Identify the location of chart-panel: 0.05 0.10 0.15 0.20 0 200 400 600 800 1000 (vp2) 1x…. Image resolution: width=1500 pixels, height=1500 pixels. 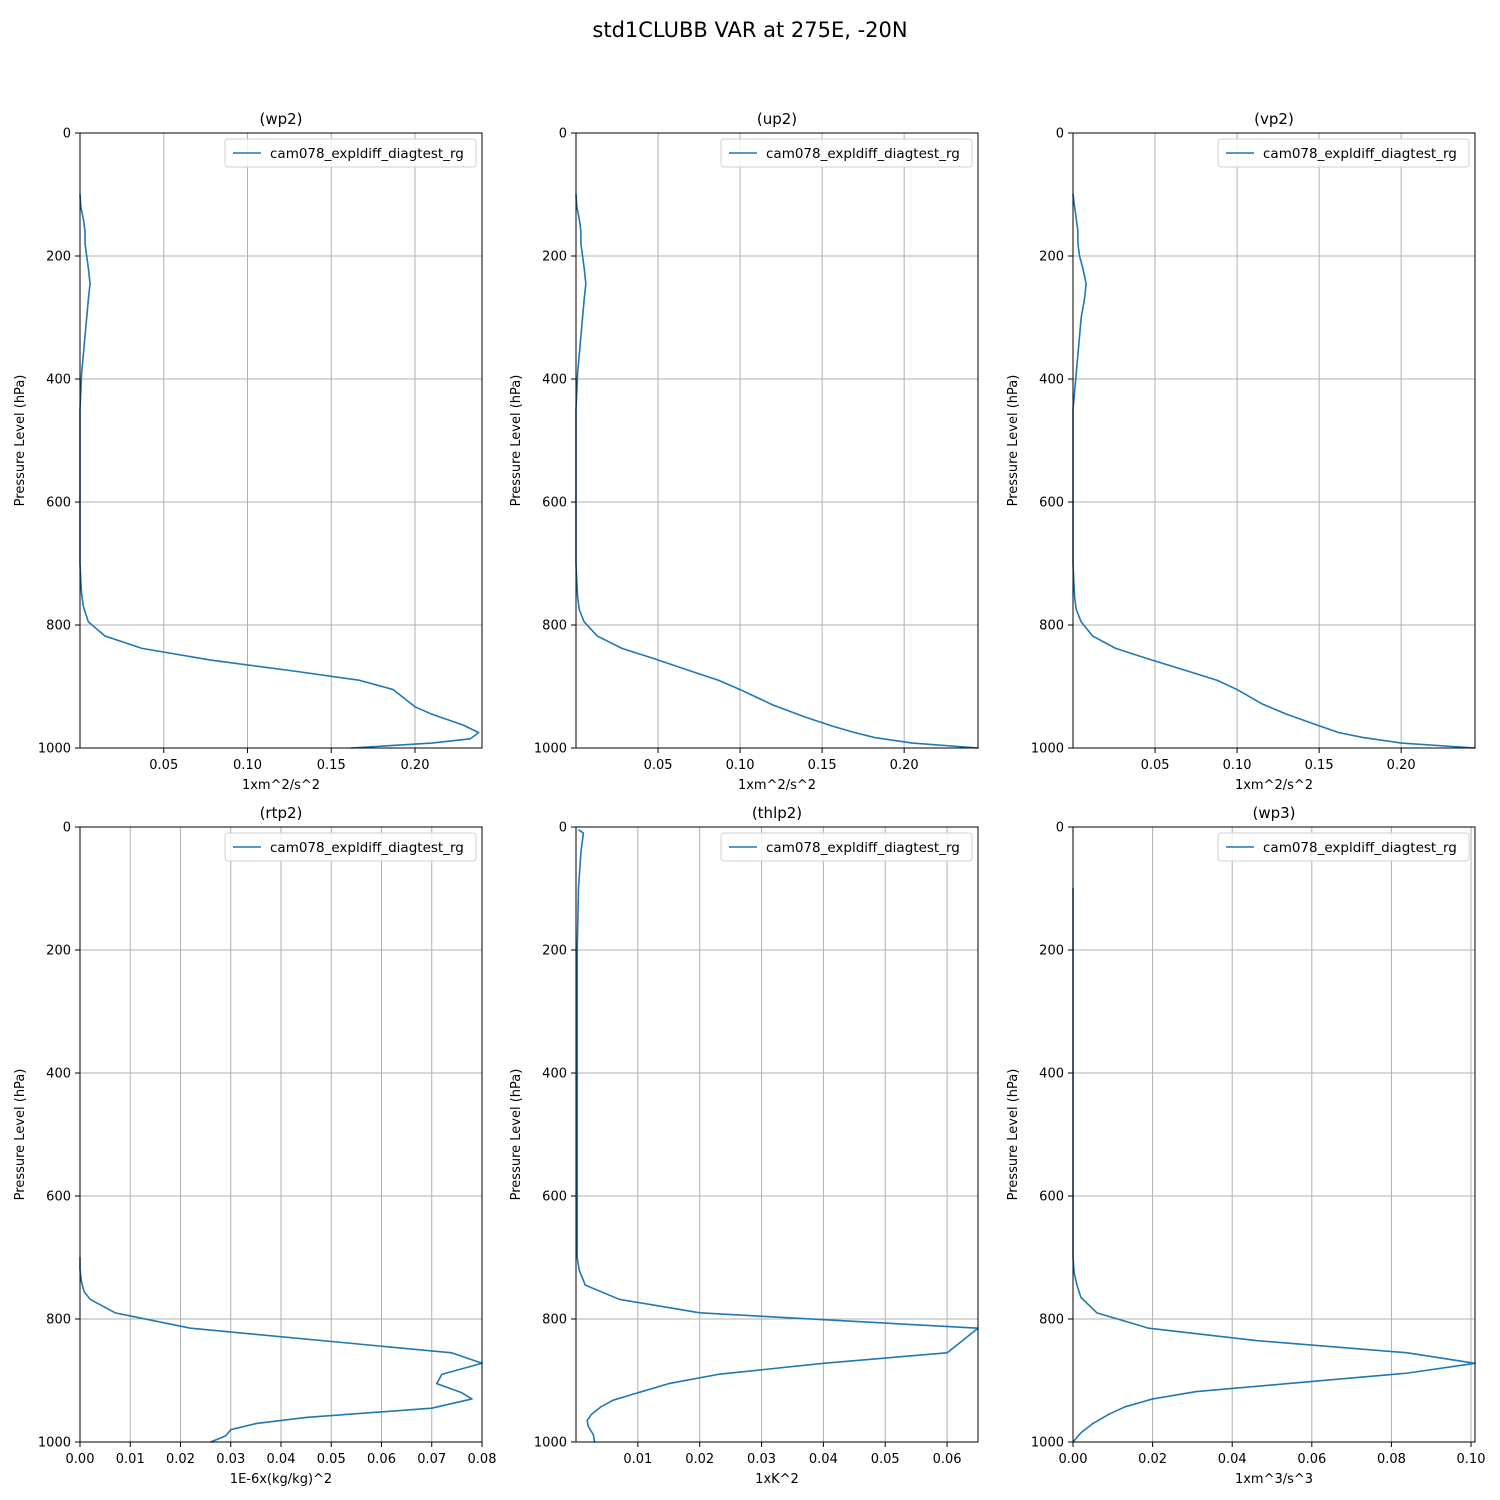
(1241, 451).